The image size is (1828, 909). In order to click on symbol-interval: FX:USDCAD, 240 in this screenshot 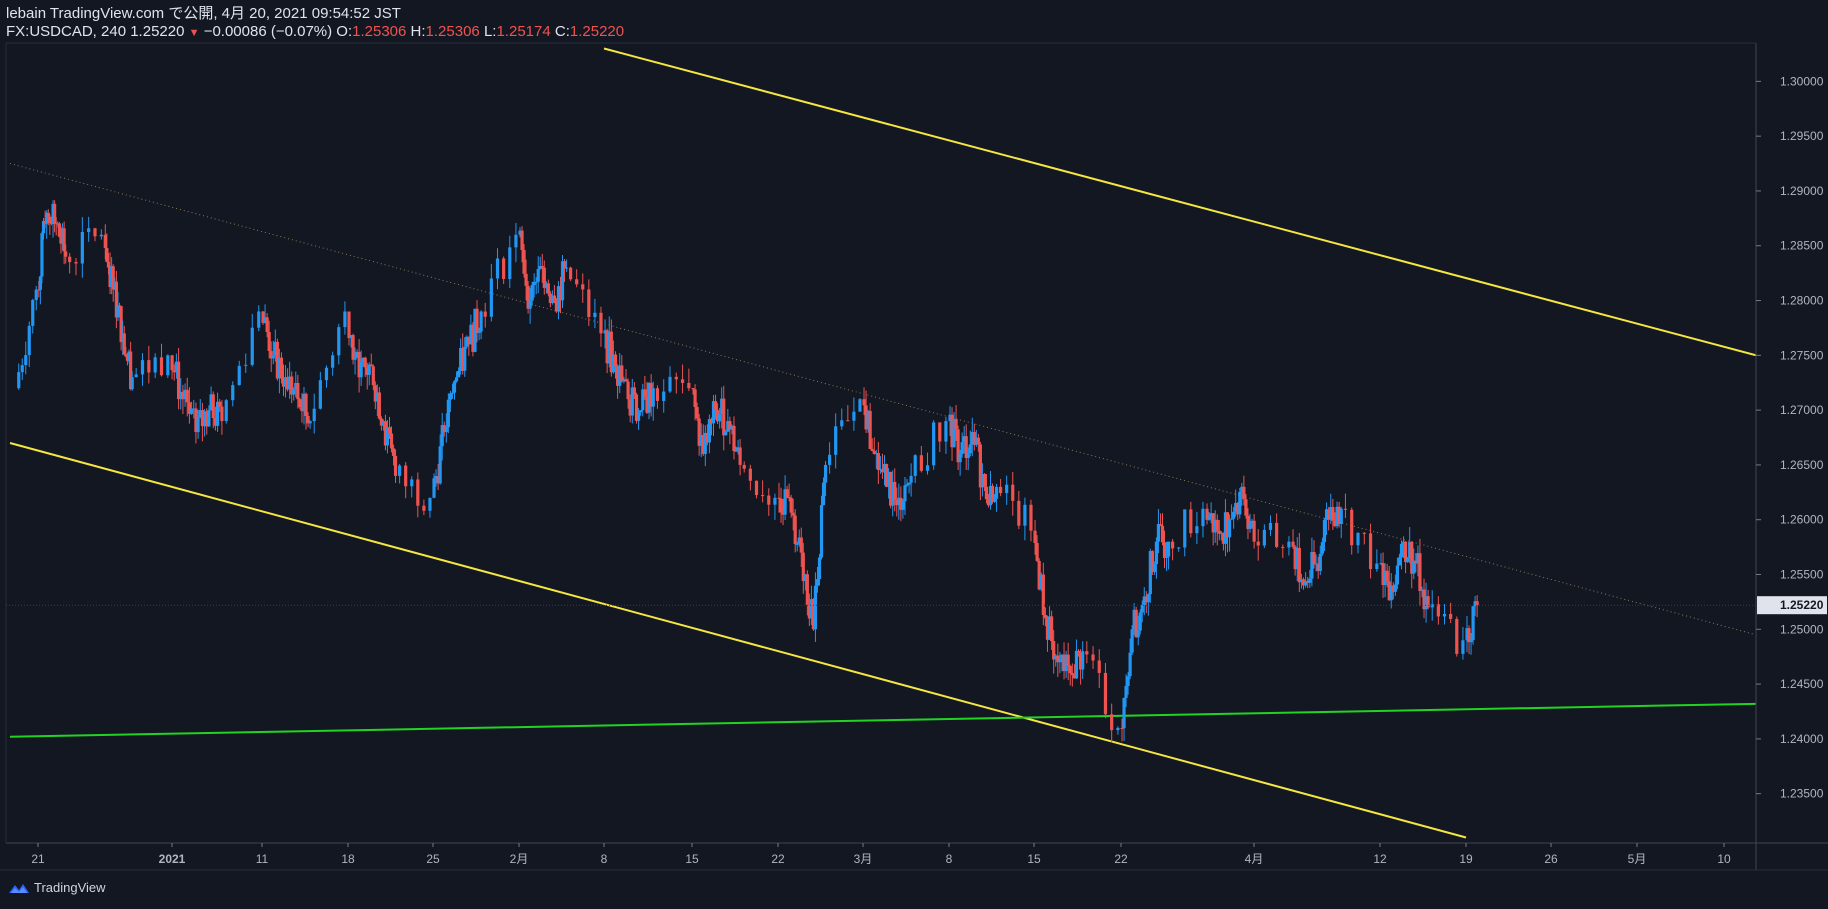, I will do `click(66, 31)`.